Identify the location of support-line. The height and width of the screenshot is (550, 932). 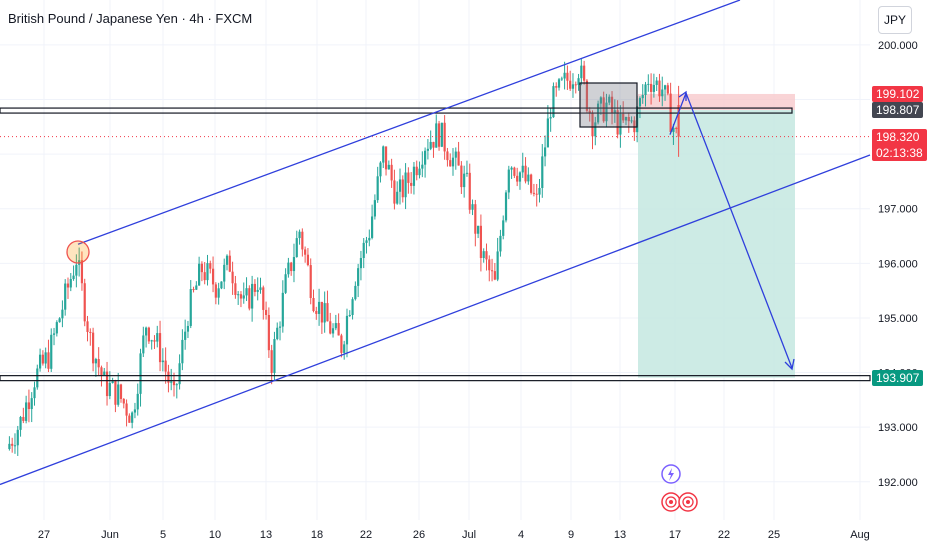
(435, 378).